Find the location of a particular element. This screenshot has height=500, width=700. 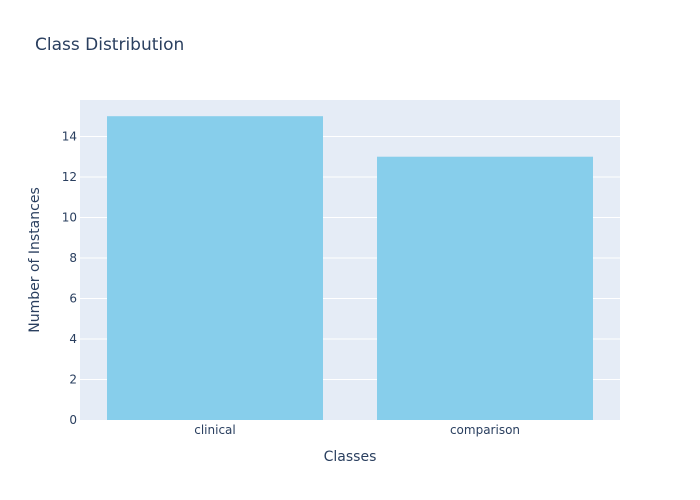

y-tick-label: 8 is located at coordinates (73, 258).